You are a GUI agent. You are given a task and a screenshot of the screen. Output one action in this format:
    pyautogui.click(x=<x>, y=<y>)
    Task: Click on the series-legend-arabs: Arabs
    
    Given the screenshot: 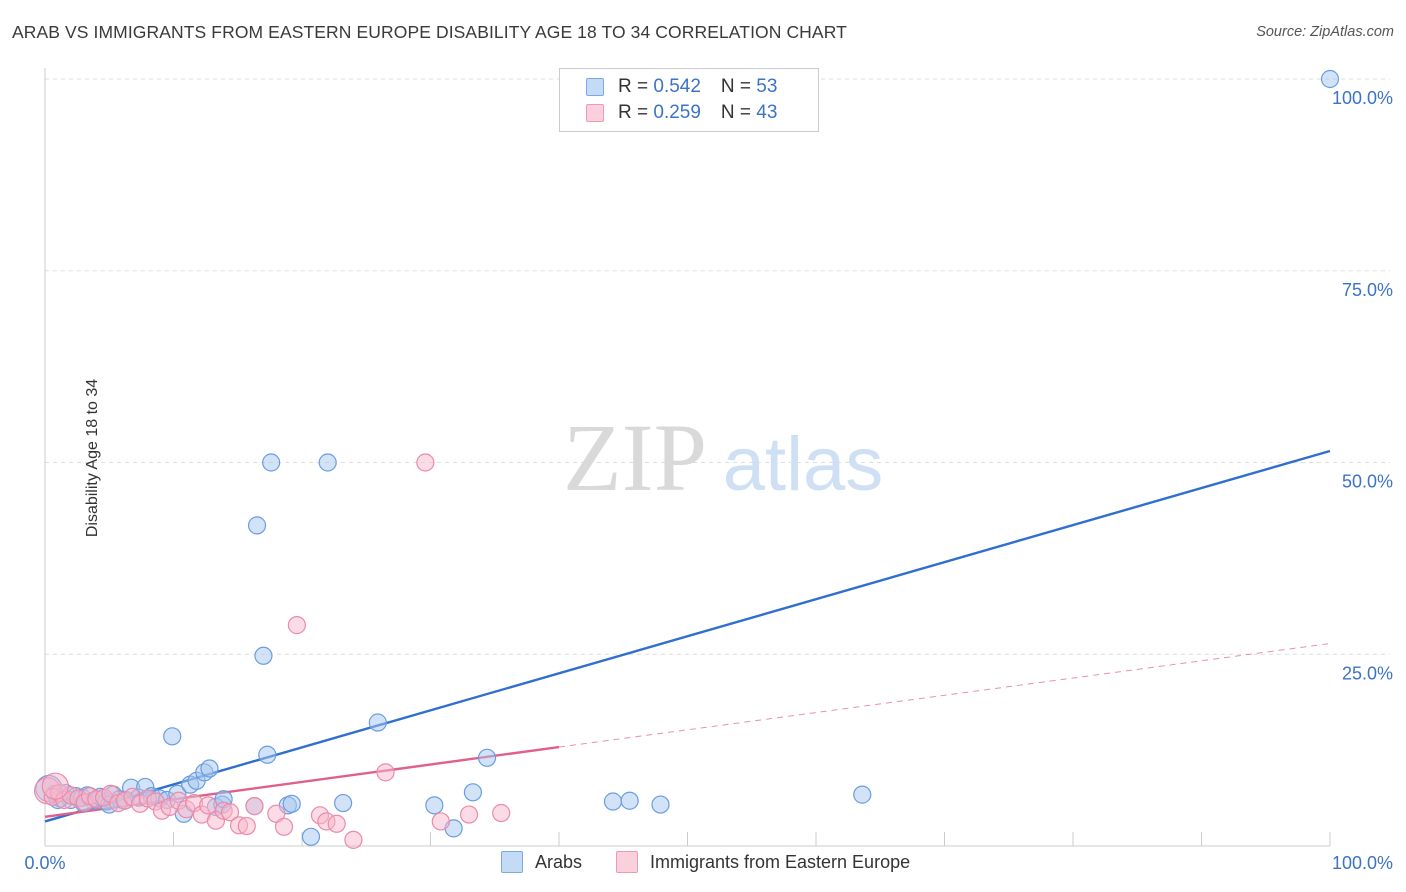 What is the action you would take?
    pyautogui.click(x=541, y=862)
    